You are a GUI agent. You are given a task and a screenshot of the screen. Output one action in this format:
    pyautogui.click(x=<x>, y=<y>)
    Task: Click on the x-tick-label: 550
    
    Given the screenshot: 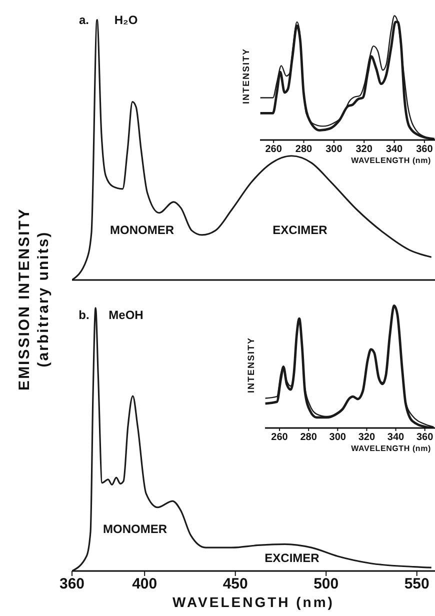 What is the action you would take?
    pyautogui.click(x=417, y=584)
    